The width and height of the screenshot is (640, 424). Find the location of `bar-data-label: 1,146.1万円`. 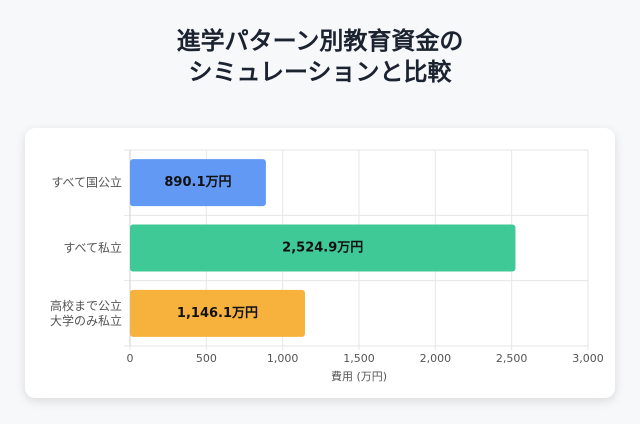

bar-data-label: 1,146.1万円 is located at coordinates (217, 313).